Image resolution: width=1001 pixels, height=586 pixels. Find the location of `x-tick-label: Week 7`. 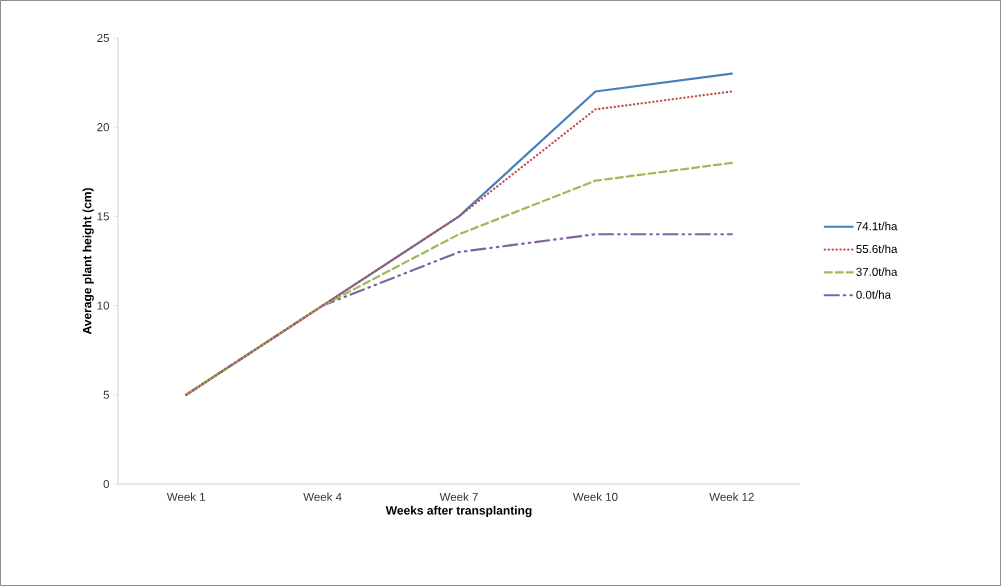

x-tick-label: Week 7 is located at coordinates (458, 496).